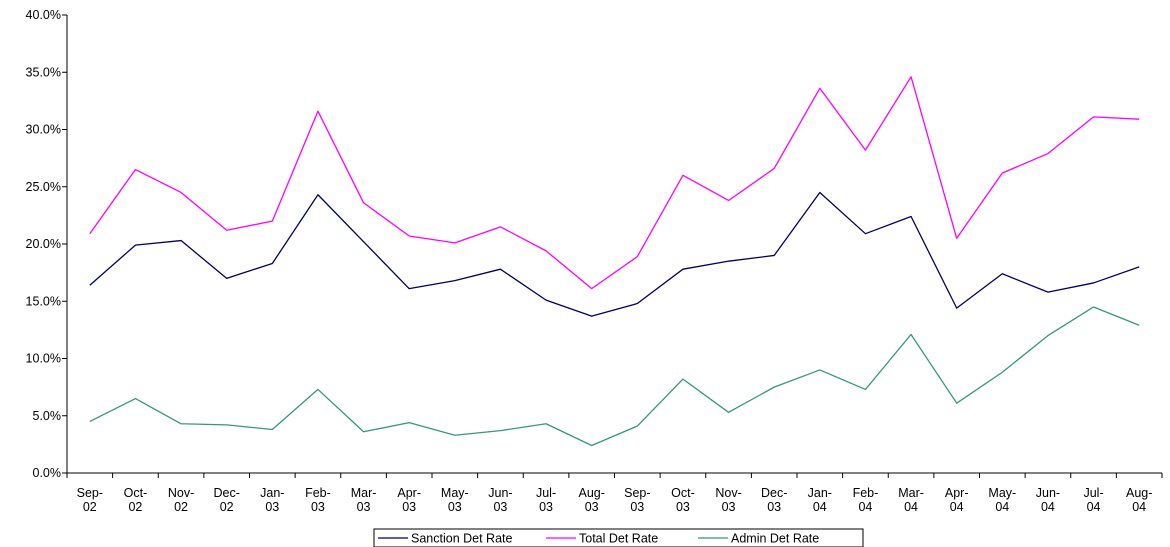 The height and width of the screenshot is (547, 1170). I want to click on y-tick-label: 40.0%, so click(43, 15).